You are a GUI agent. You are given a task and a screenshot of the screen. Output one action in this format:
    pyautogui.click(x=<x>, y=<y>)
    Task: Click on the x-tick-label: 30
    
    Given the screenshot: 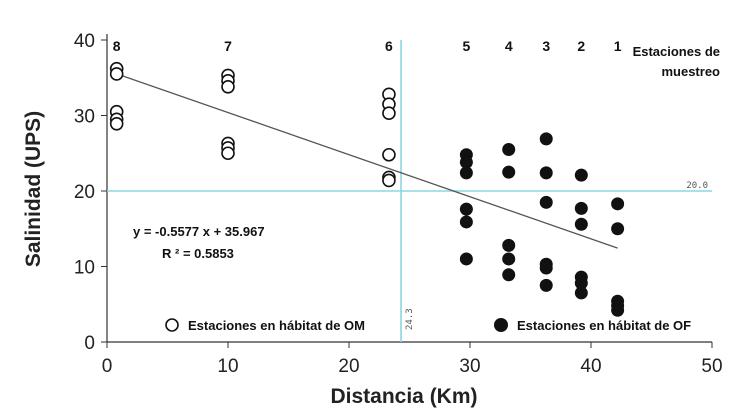 What is the action you would take?
    pyautogui.click(x=469, y=366)
    